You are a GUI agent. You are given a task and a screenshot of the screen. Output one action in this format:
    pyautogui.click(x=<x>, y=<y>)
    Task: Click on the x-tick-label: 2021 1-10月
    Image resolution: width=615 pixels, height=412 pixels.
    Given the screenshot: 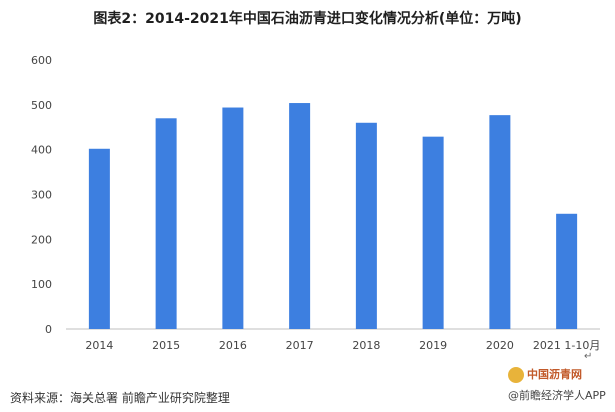 What is the action you would take?
    pyautogui.click(x=566, y=345)
    